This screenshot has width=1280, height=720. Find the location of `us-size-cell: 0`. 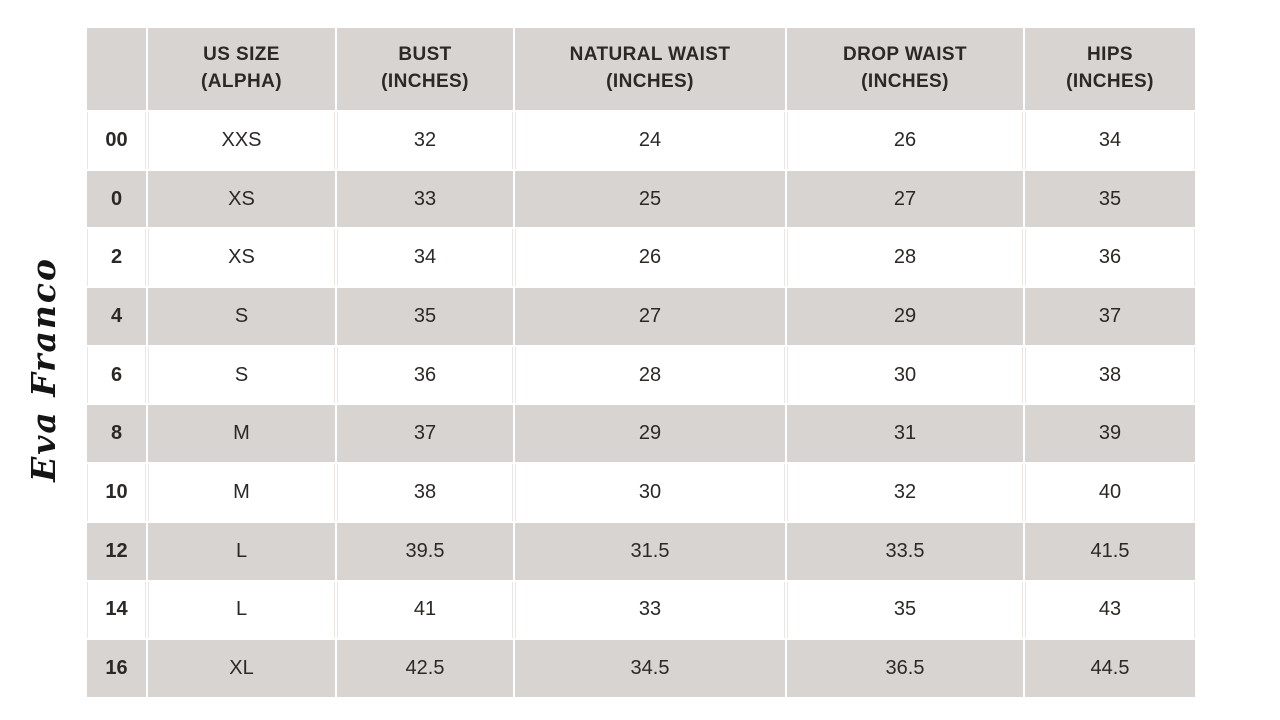

us-size-cell: 0 is located at coordinates (116, 199).